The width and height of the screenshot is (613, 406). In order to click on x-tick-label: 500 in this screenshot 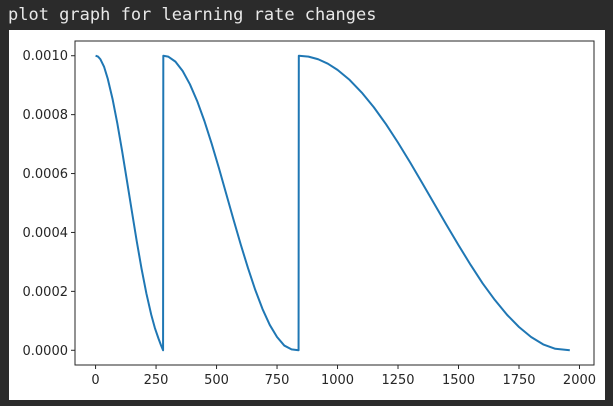, I will do `click(216, 380)`.